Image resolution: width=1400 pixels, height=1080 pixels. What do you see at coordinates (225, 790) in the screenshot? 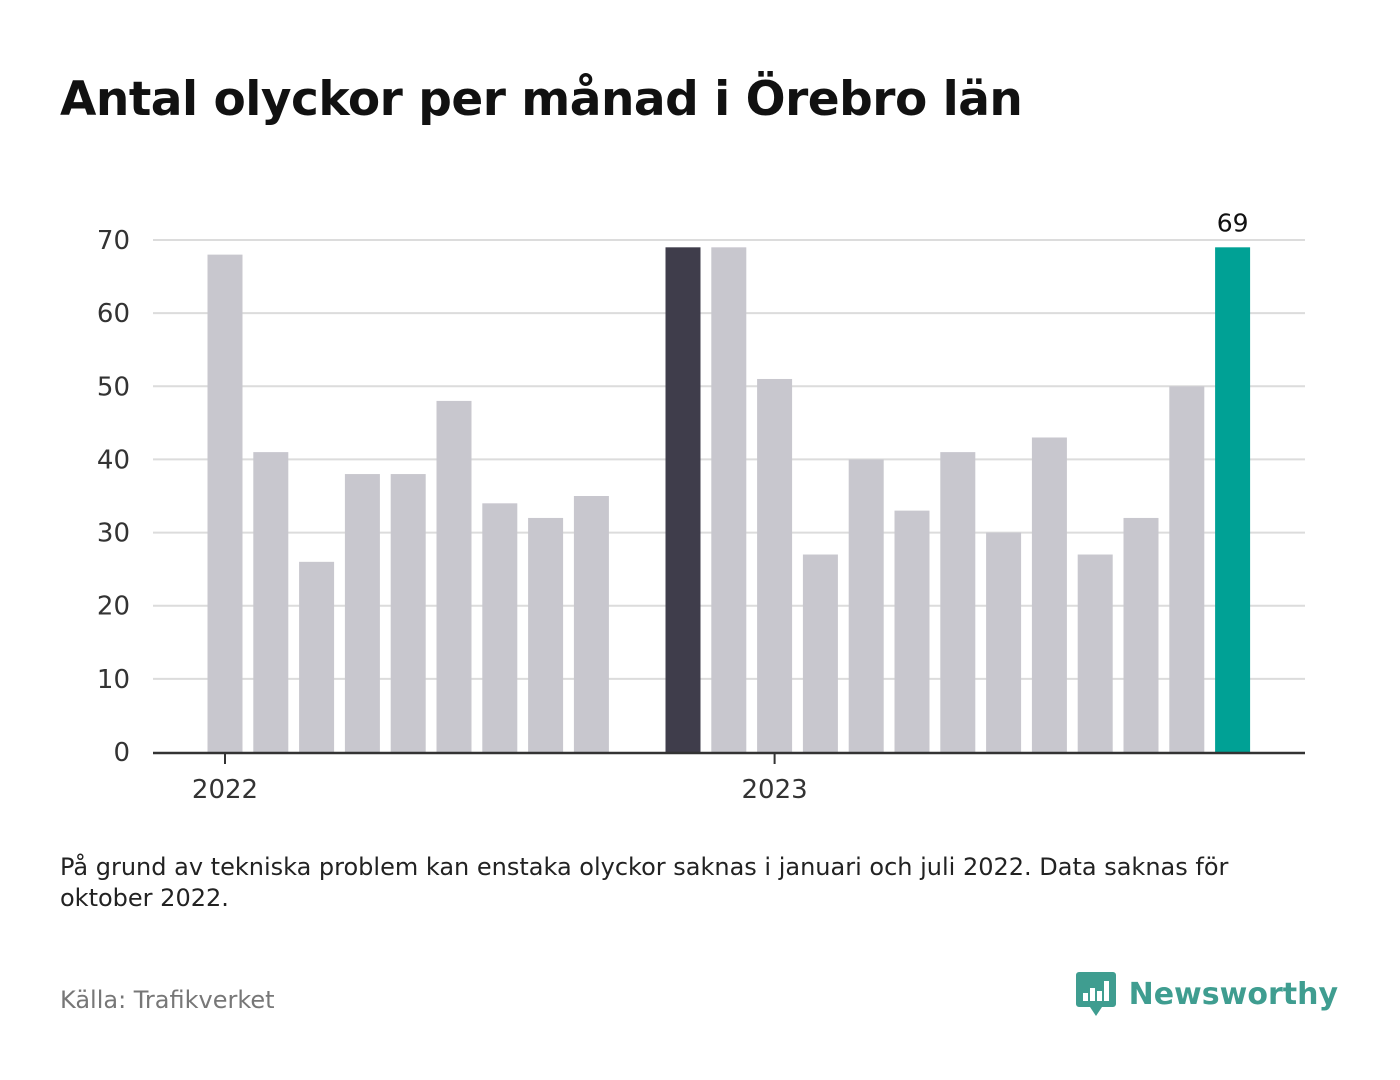
I see `x-tick-label: 2022` at bounding box center [225, 790].